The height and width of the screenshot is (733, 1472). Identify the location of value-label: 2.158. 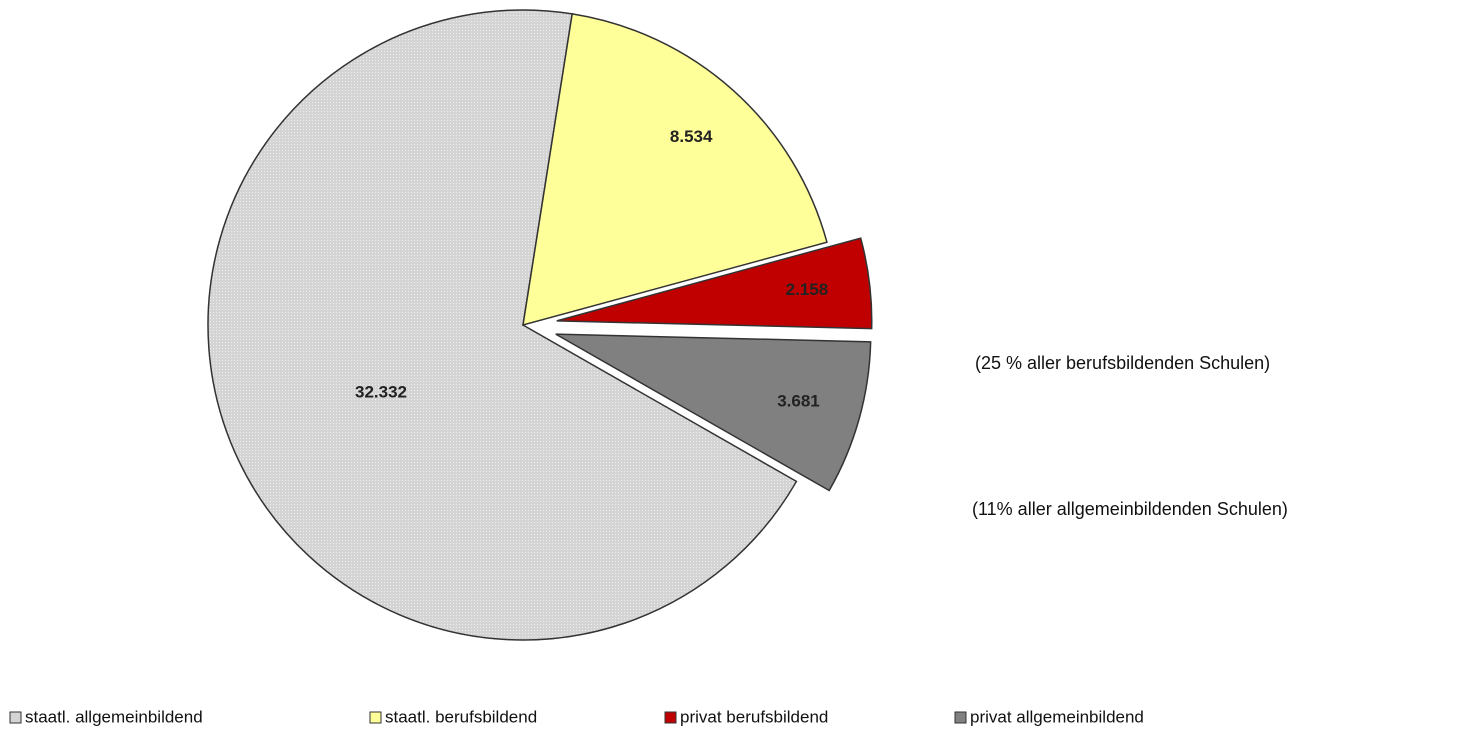
(807, 289).